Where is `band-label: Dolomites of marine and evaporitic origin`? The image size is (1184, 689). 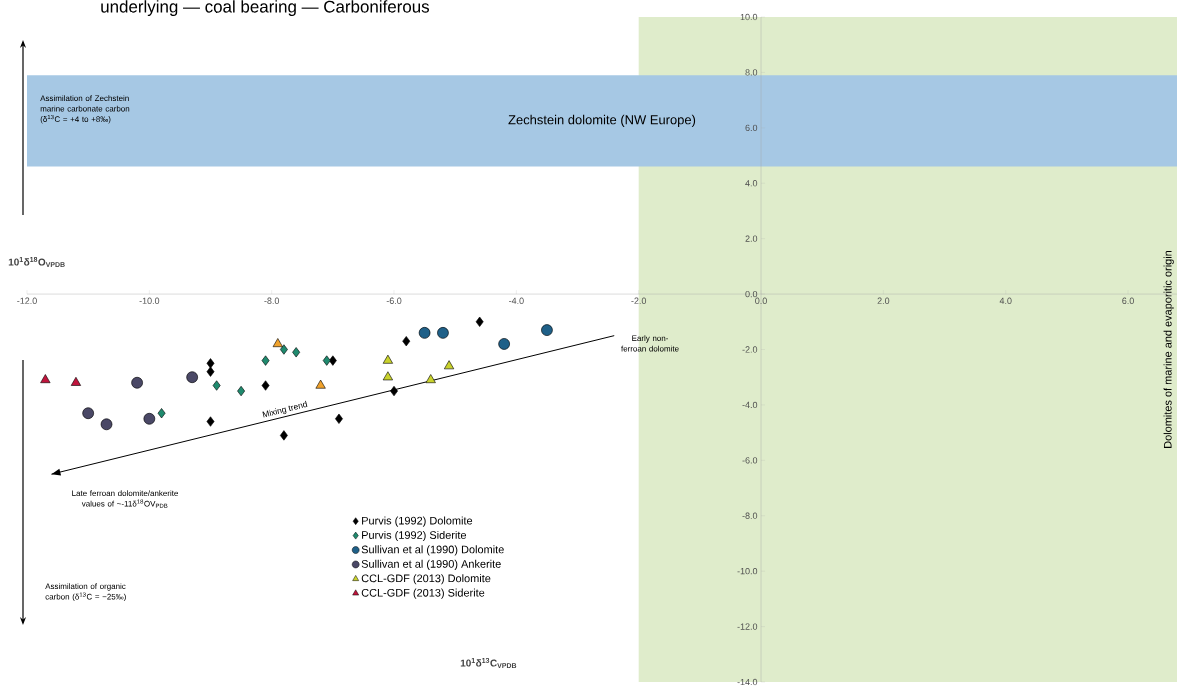
band-label: Dolomites of marine and evaporitic origin is located at coordinates (1168, 349).